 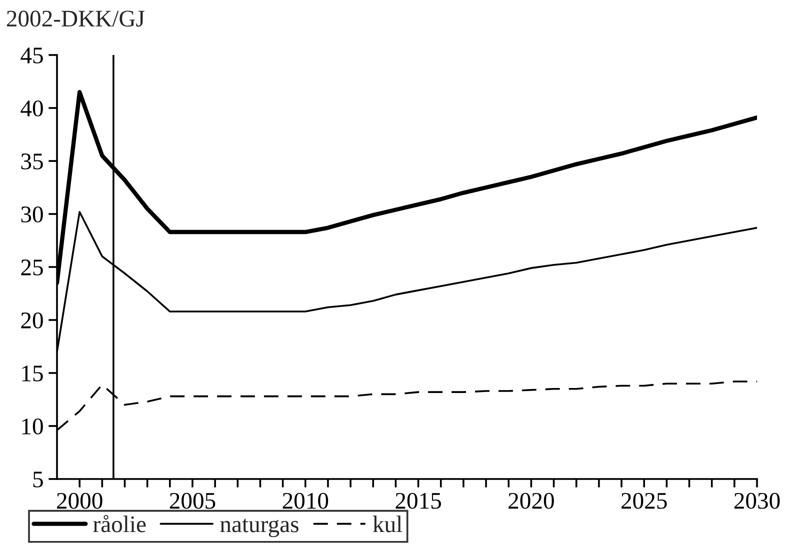 What do you see at coordinates (387, 524) in the screenshot?
I see `legend-label: kul` at bounding box center [387, 524].